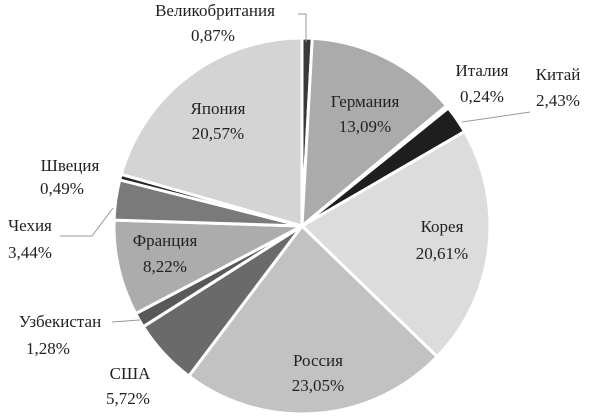  What do you see at coordinates (442, 226) in the screenshot?
I see `category-label: Корея` at bounding box center [442, 226].